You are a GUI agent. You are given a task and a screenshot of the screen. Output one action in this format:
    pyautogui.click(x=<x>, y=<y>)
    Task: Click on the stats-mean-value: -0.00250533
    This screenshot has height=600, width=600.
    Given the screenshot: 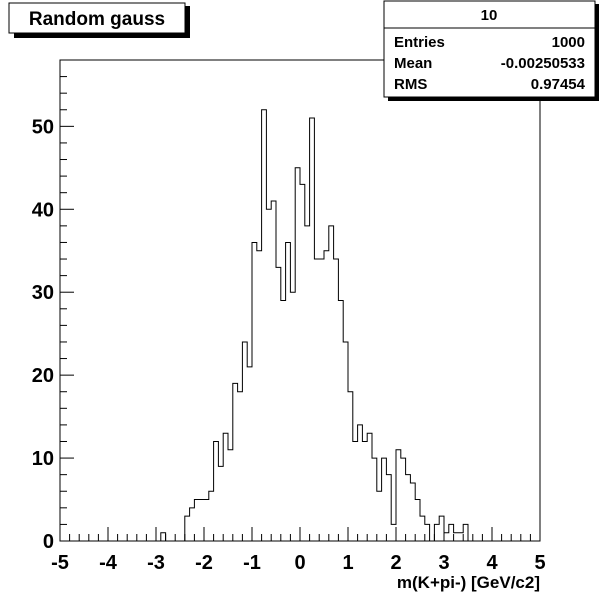 What is the action you would take?
    pyautogui.click(x=543, y=63)
    